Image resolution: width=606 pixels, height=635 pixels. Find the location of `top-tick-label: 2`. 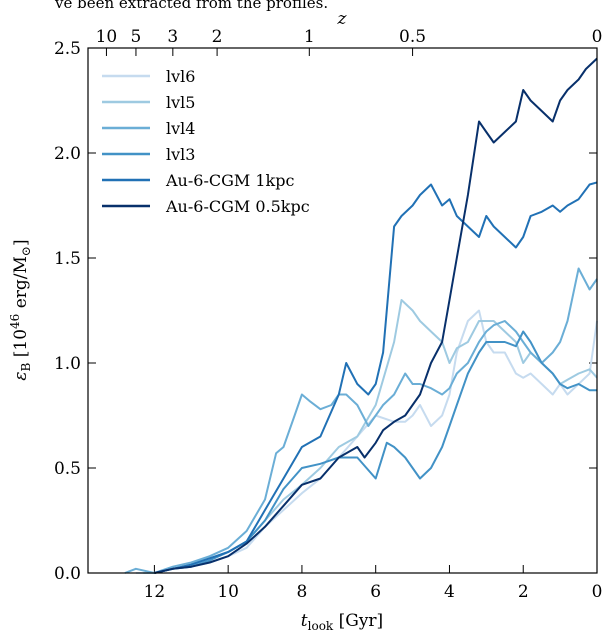

top-tick-label: 2 is located at coordinates (217, 37).